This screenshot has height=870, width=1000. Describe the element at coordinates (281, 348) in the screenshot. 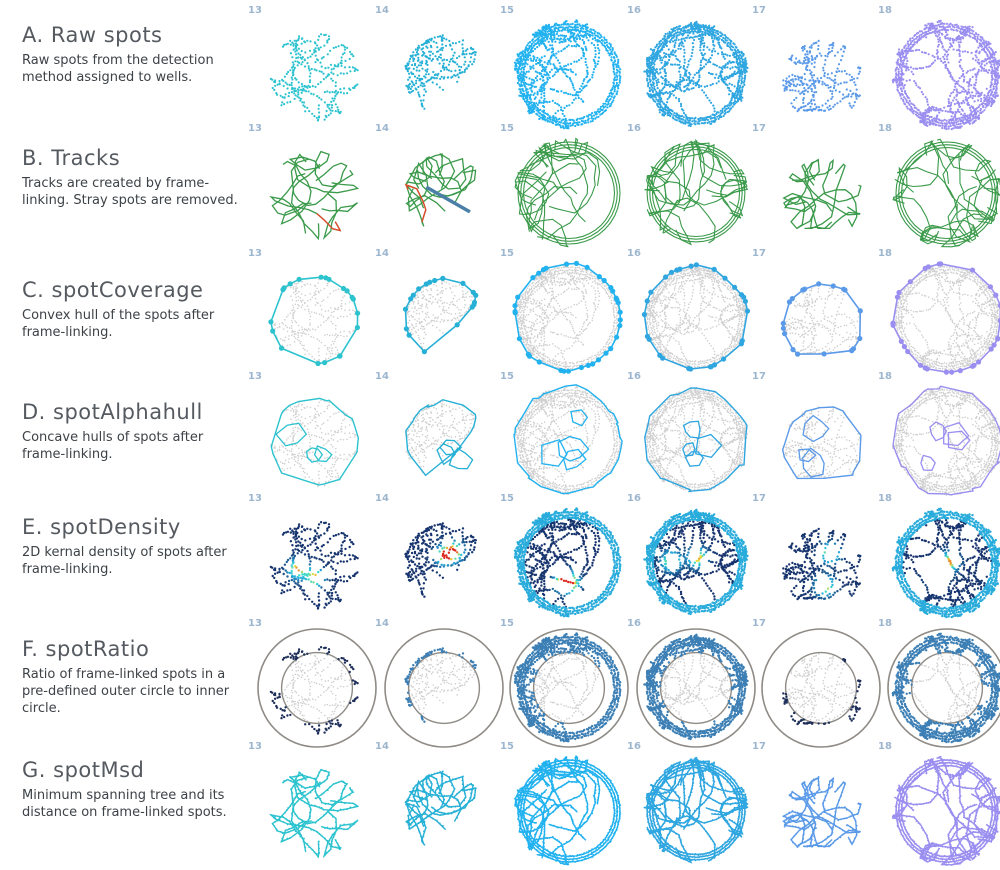

I see `hull-vertex` at that location.